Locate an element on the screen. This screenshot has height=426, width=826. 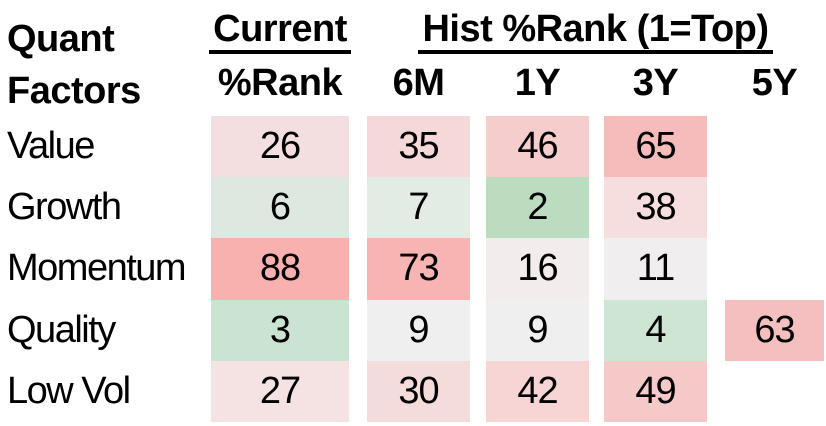
heatmap-cell-lowvol-5y is located at coordinates (774, 391).